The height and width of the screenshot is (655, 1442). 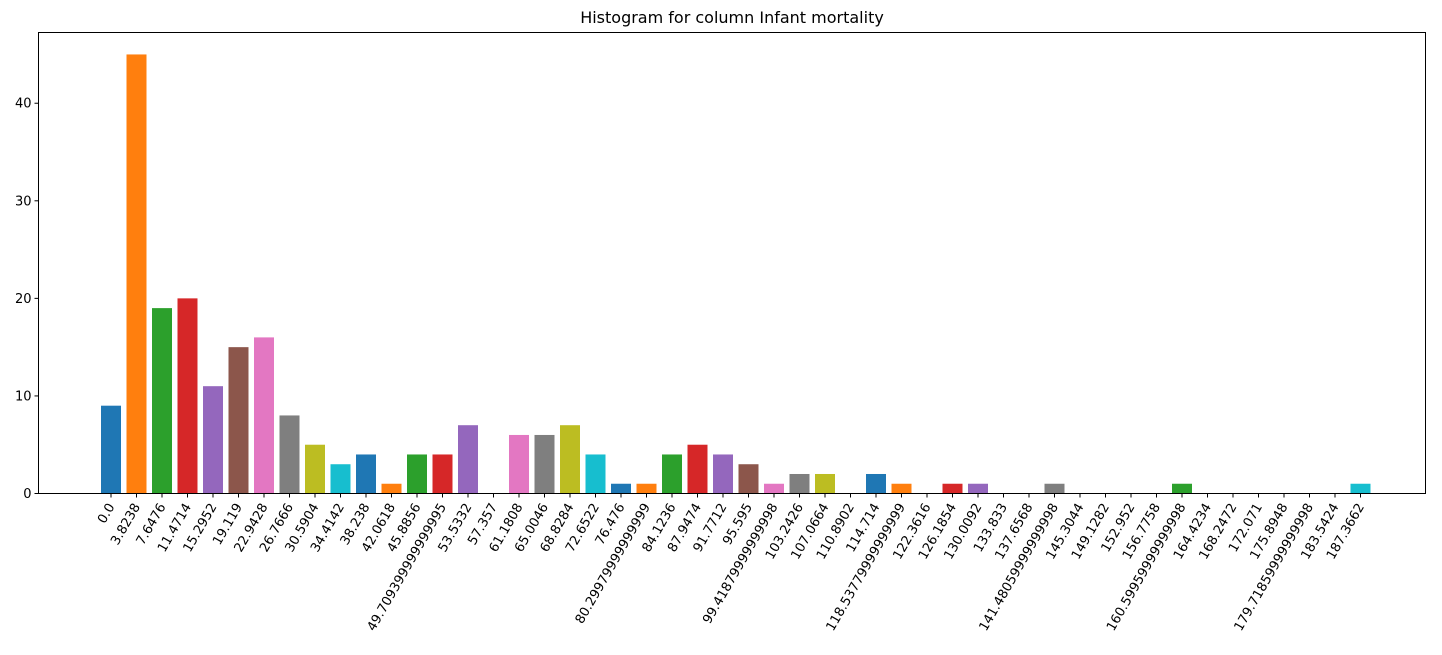 What do you see at coordinates (106, 513) in the screenshot?
I see `x-tick-label-0: 0.0` at bounding box center [106, 513].